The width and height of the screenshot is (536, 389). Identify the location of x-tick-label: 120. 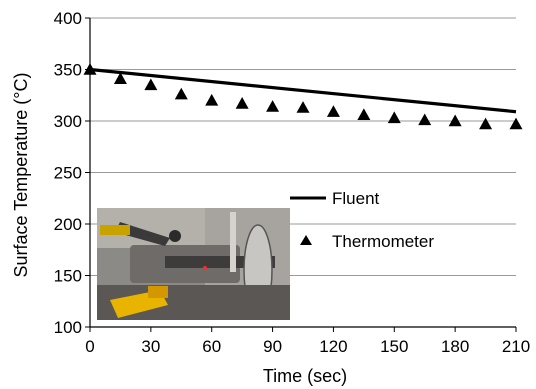
(333, 346).